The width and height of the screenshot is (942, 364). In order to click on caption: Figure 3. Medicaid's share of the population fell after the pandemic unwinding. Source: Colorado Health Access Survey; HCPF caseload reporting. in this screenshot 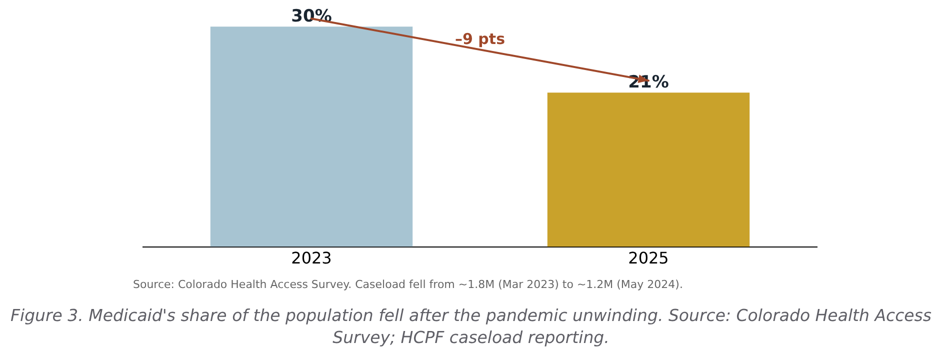, I will do `click(471, 327)`.